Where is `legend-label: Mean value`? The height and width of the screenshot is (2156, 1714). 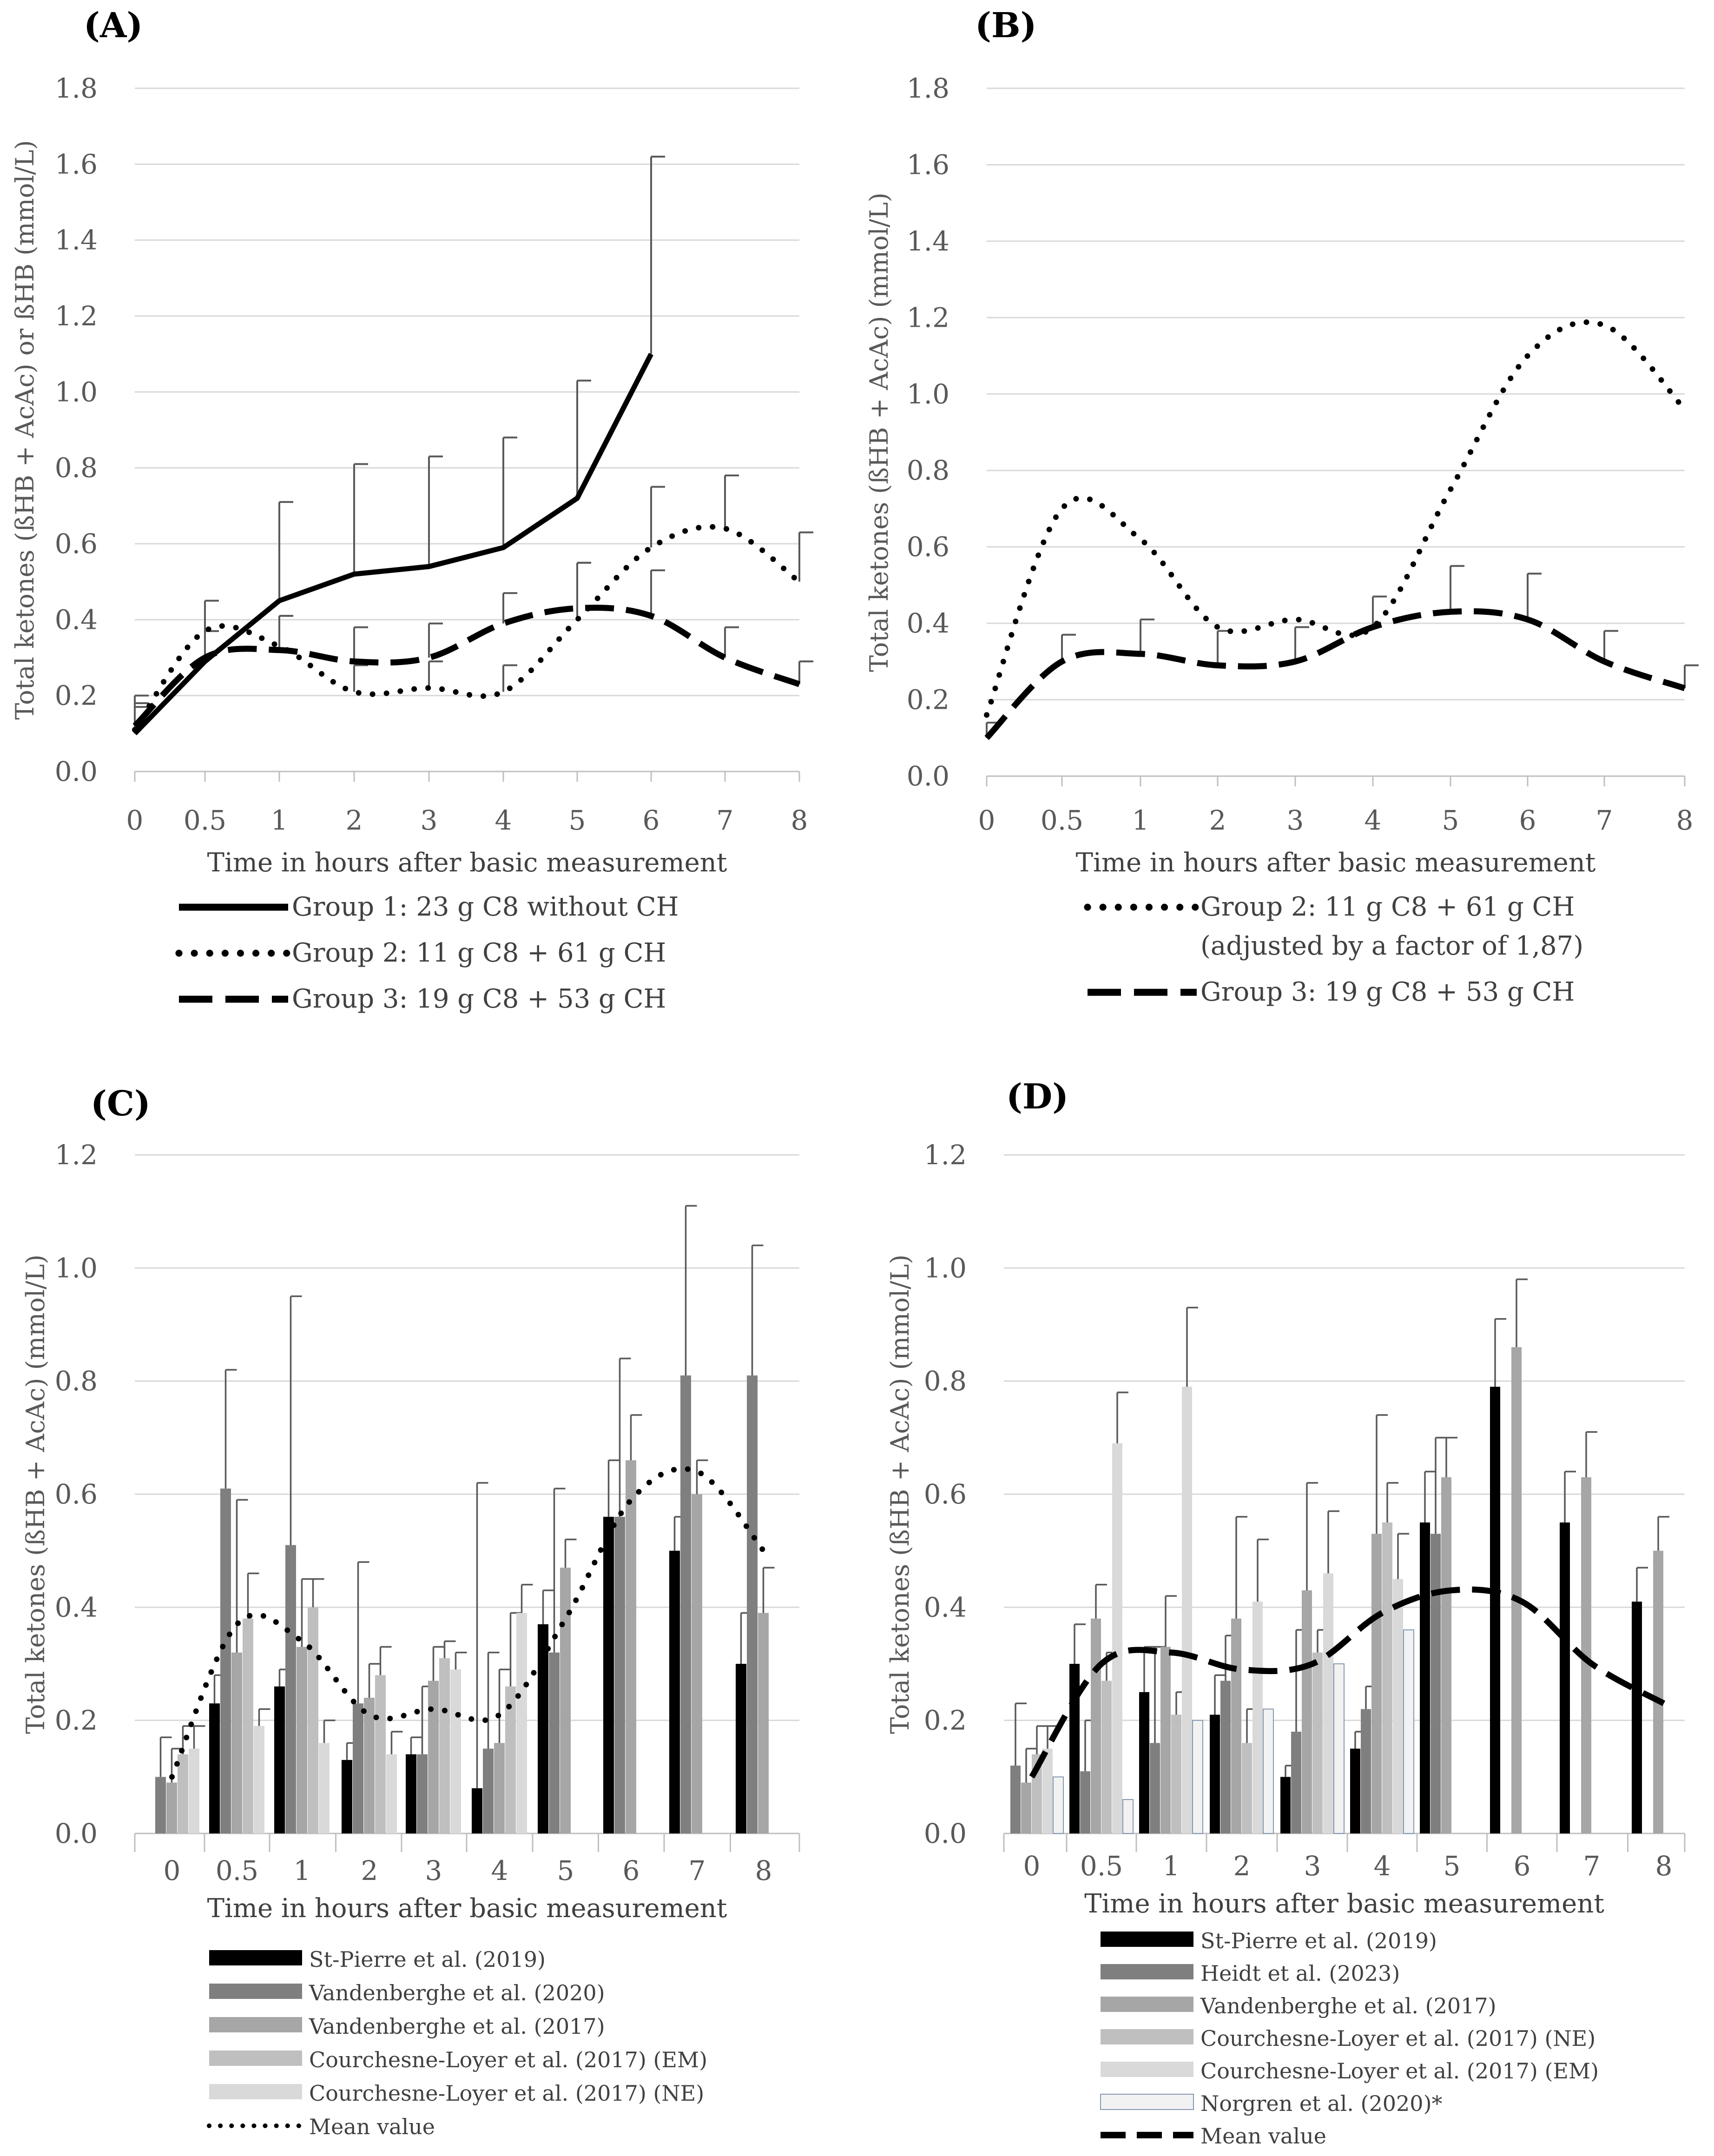 legend-label: Mean value is located at coordinates (1263, 2136).